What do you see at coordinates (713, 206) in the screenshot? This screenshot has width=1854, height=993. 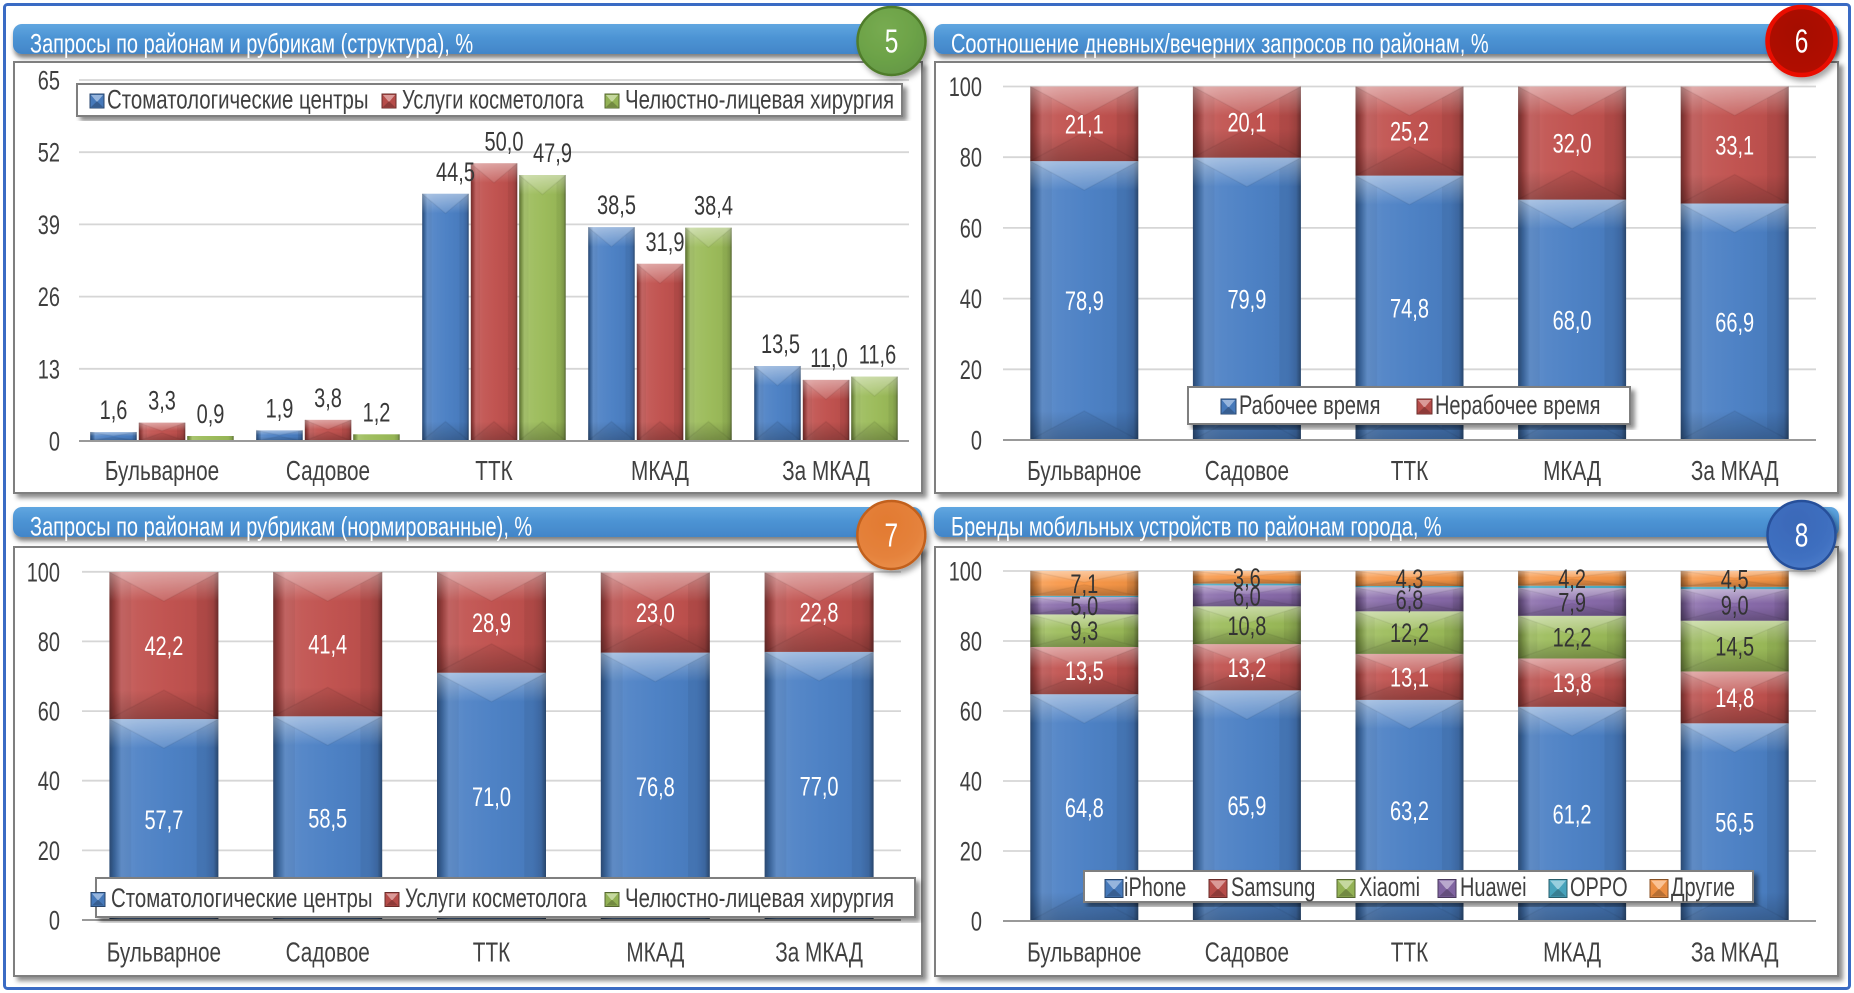 I see `svg-text: 38,4` at bounding box center [713, 206].